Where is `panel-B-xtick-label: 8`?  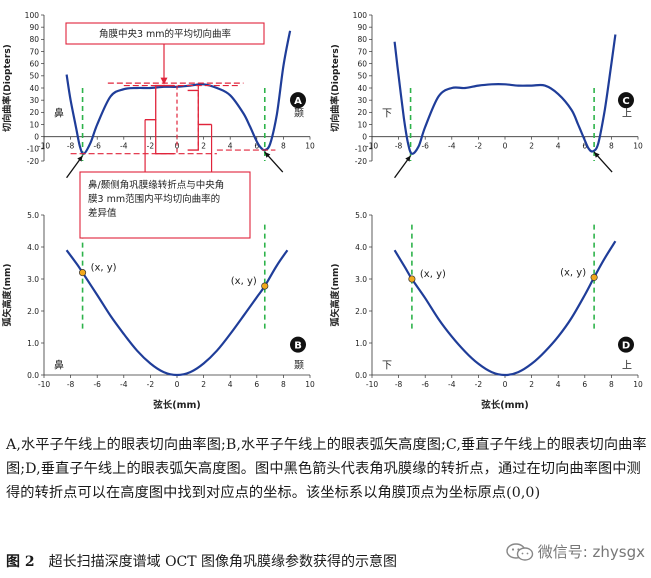
panel-B-xtick-label: 8 is located at coordinates (283, 384).